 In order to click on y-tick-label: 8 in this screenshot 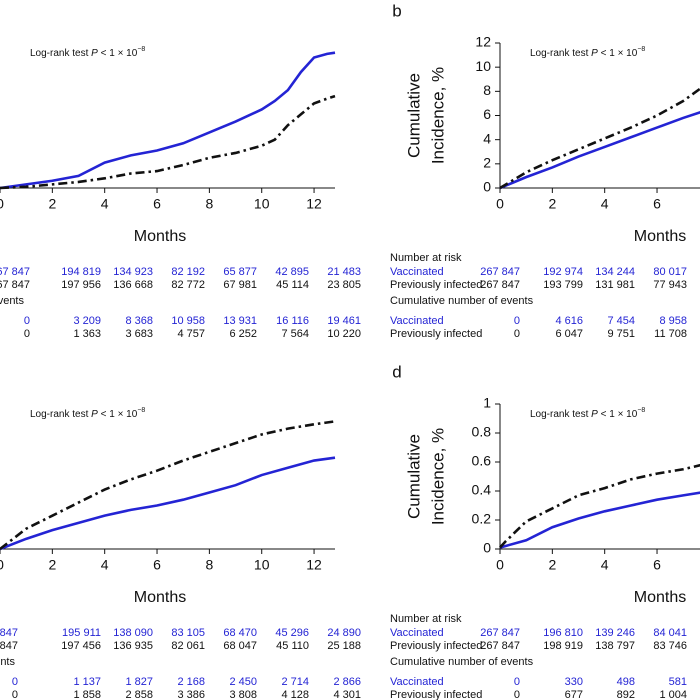, I will do `click(487, 90)`.